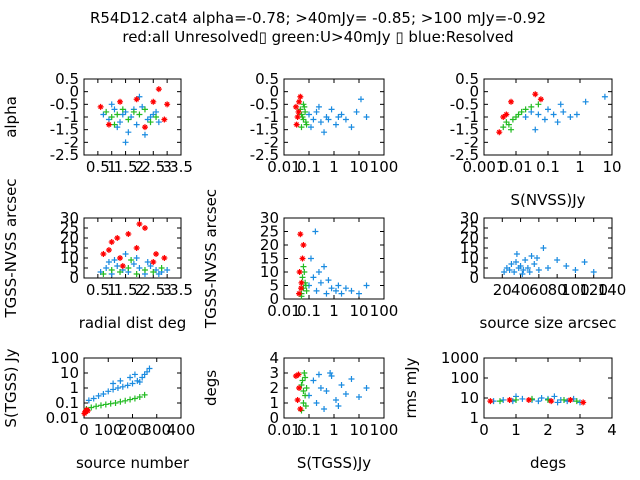 This screenshot has width=640, height=480. Describe the element at coordinates (520, 290) in the screenshot. I see `x-tick-label: 40` at that location.